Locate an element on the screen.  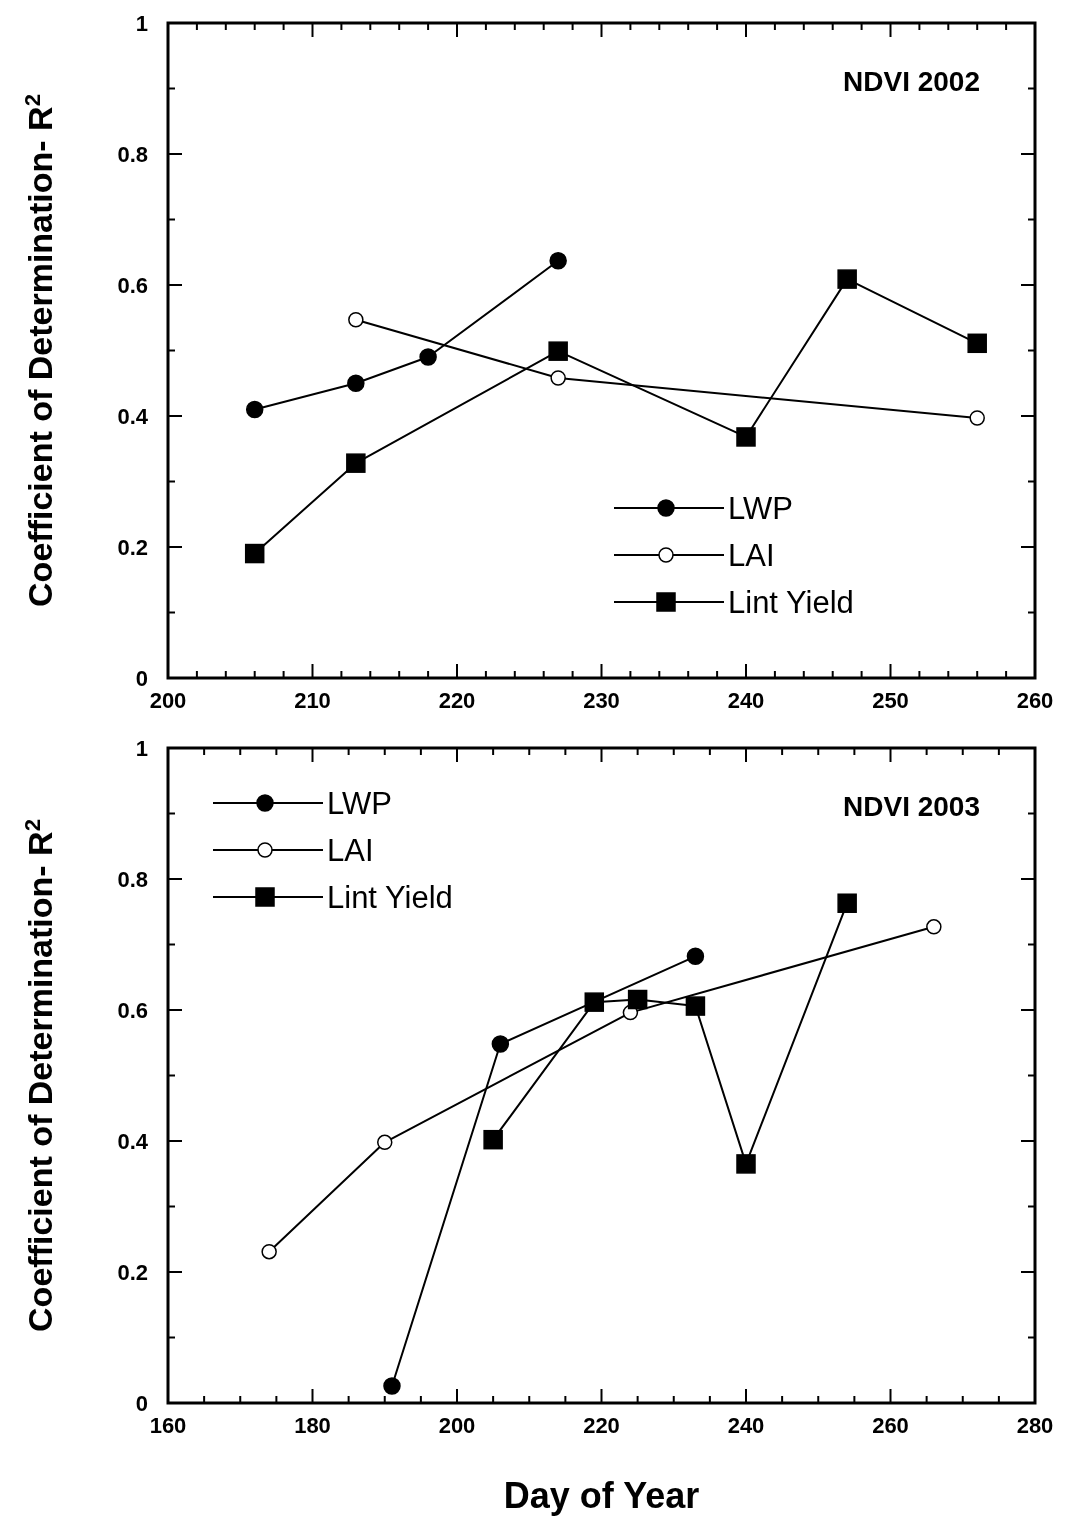
x-tick-label: 280 is located at coordinates (1035, 1425).